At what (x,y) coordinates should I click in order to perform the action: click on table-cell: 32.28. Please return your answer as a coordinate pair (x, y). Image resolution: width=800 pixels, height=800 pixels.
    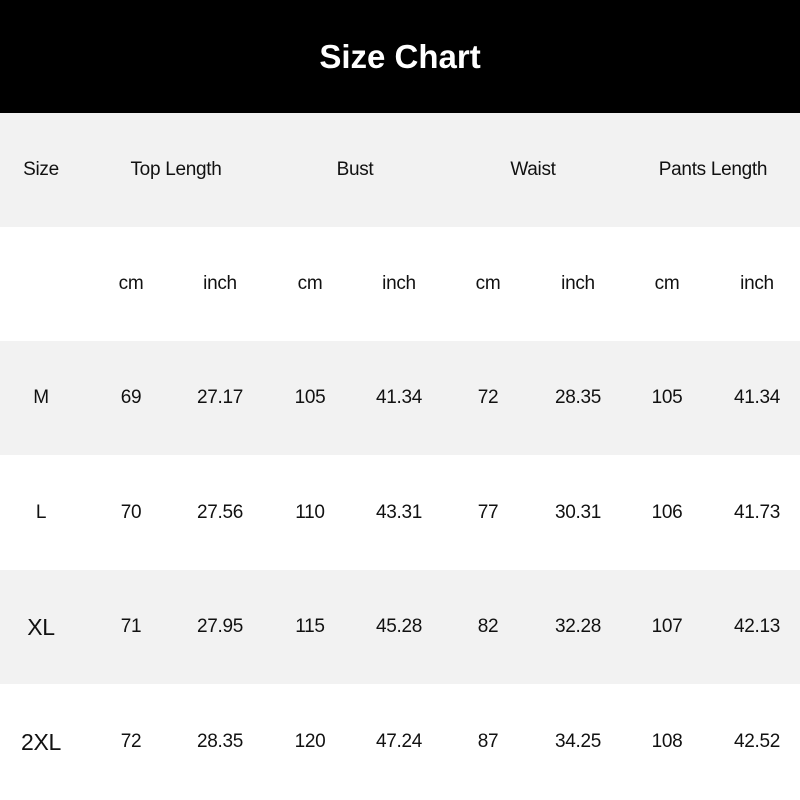
    Looking at the image, I should click on (578, 626).